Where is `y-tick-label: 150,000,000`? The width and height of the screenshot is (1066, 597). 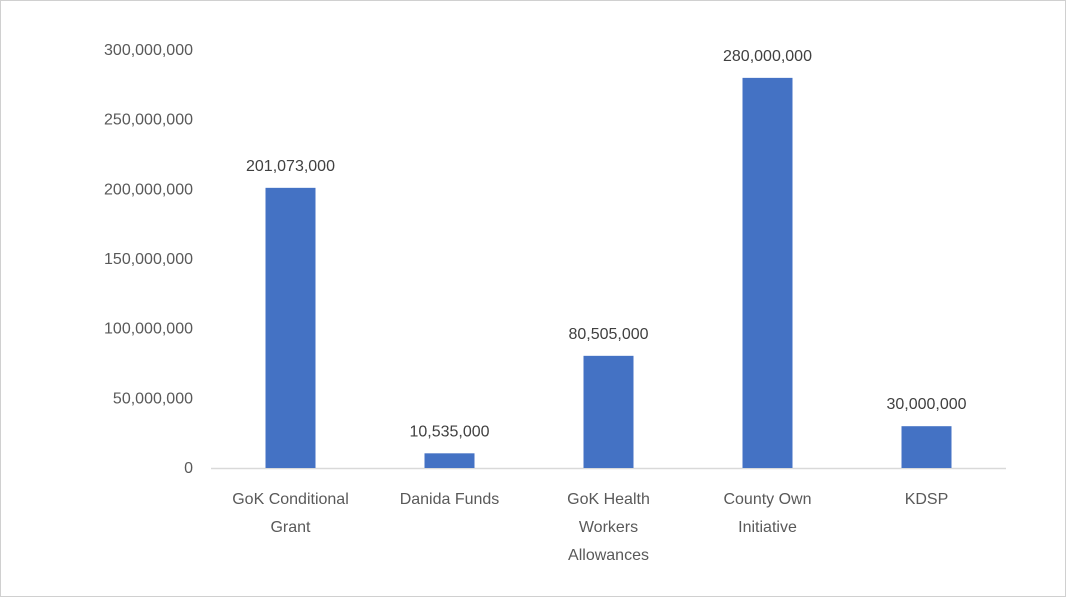 y-tick-label: 150,000,000 is located at coordinates (148, 259).